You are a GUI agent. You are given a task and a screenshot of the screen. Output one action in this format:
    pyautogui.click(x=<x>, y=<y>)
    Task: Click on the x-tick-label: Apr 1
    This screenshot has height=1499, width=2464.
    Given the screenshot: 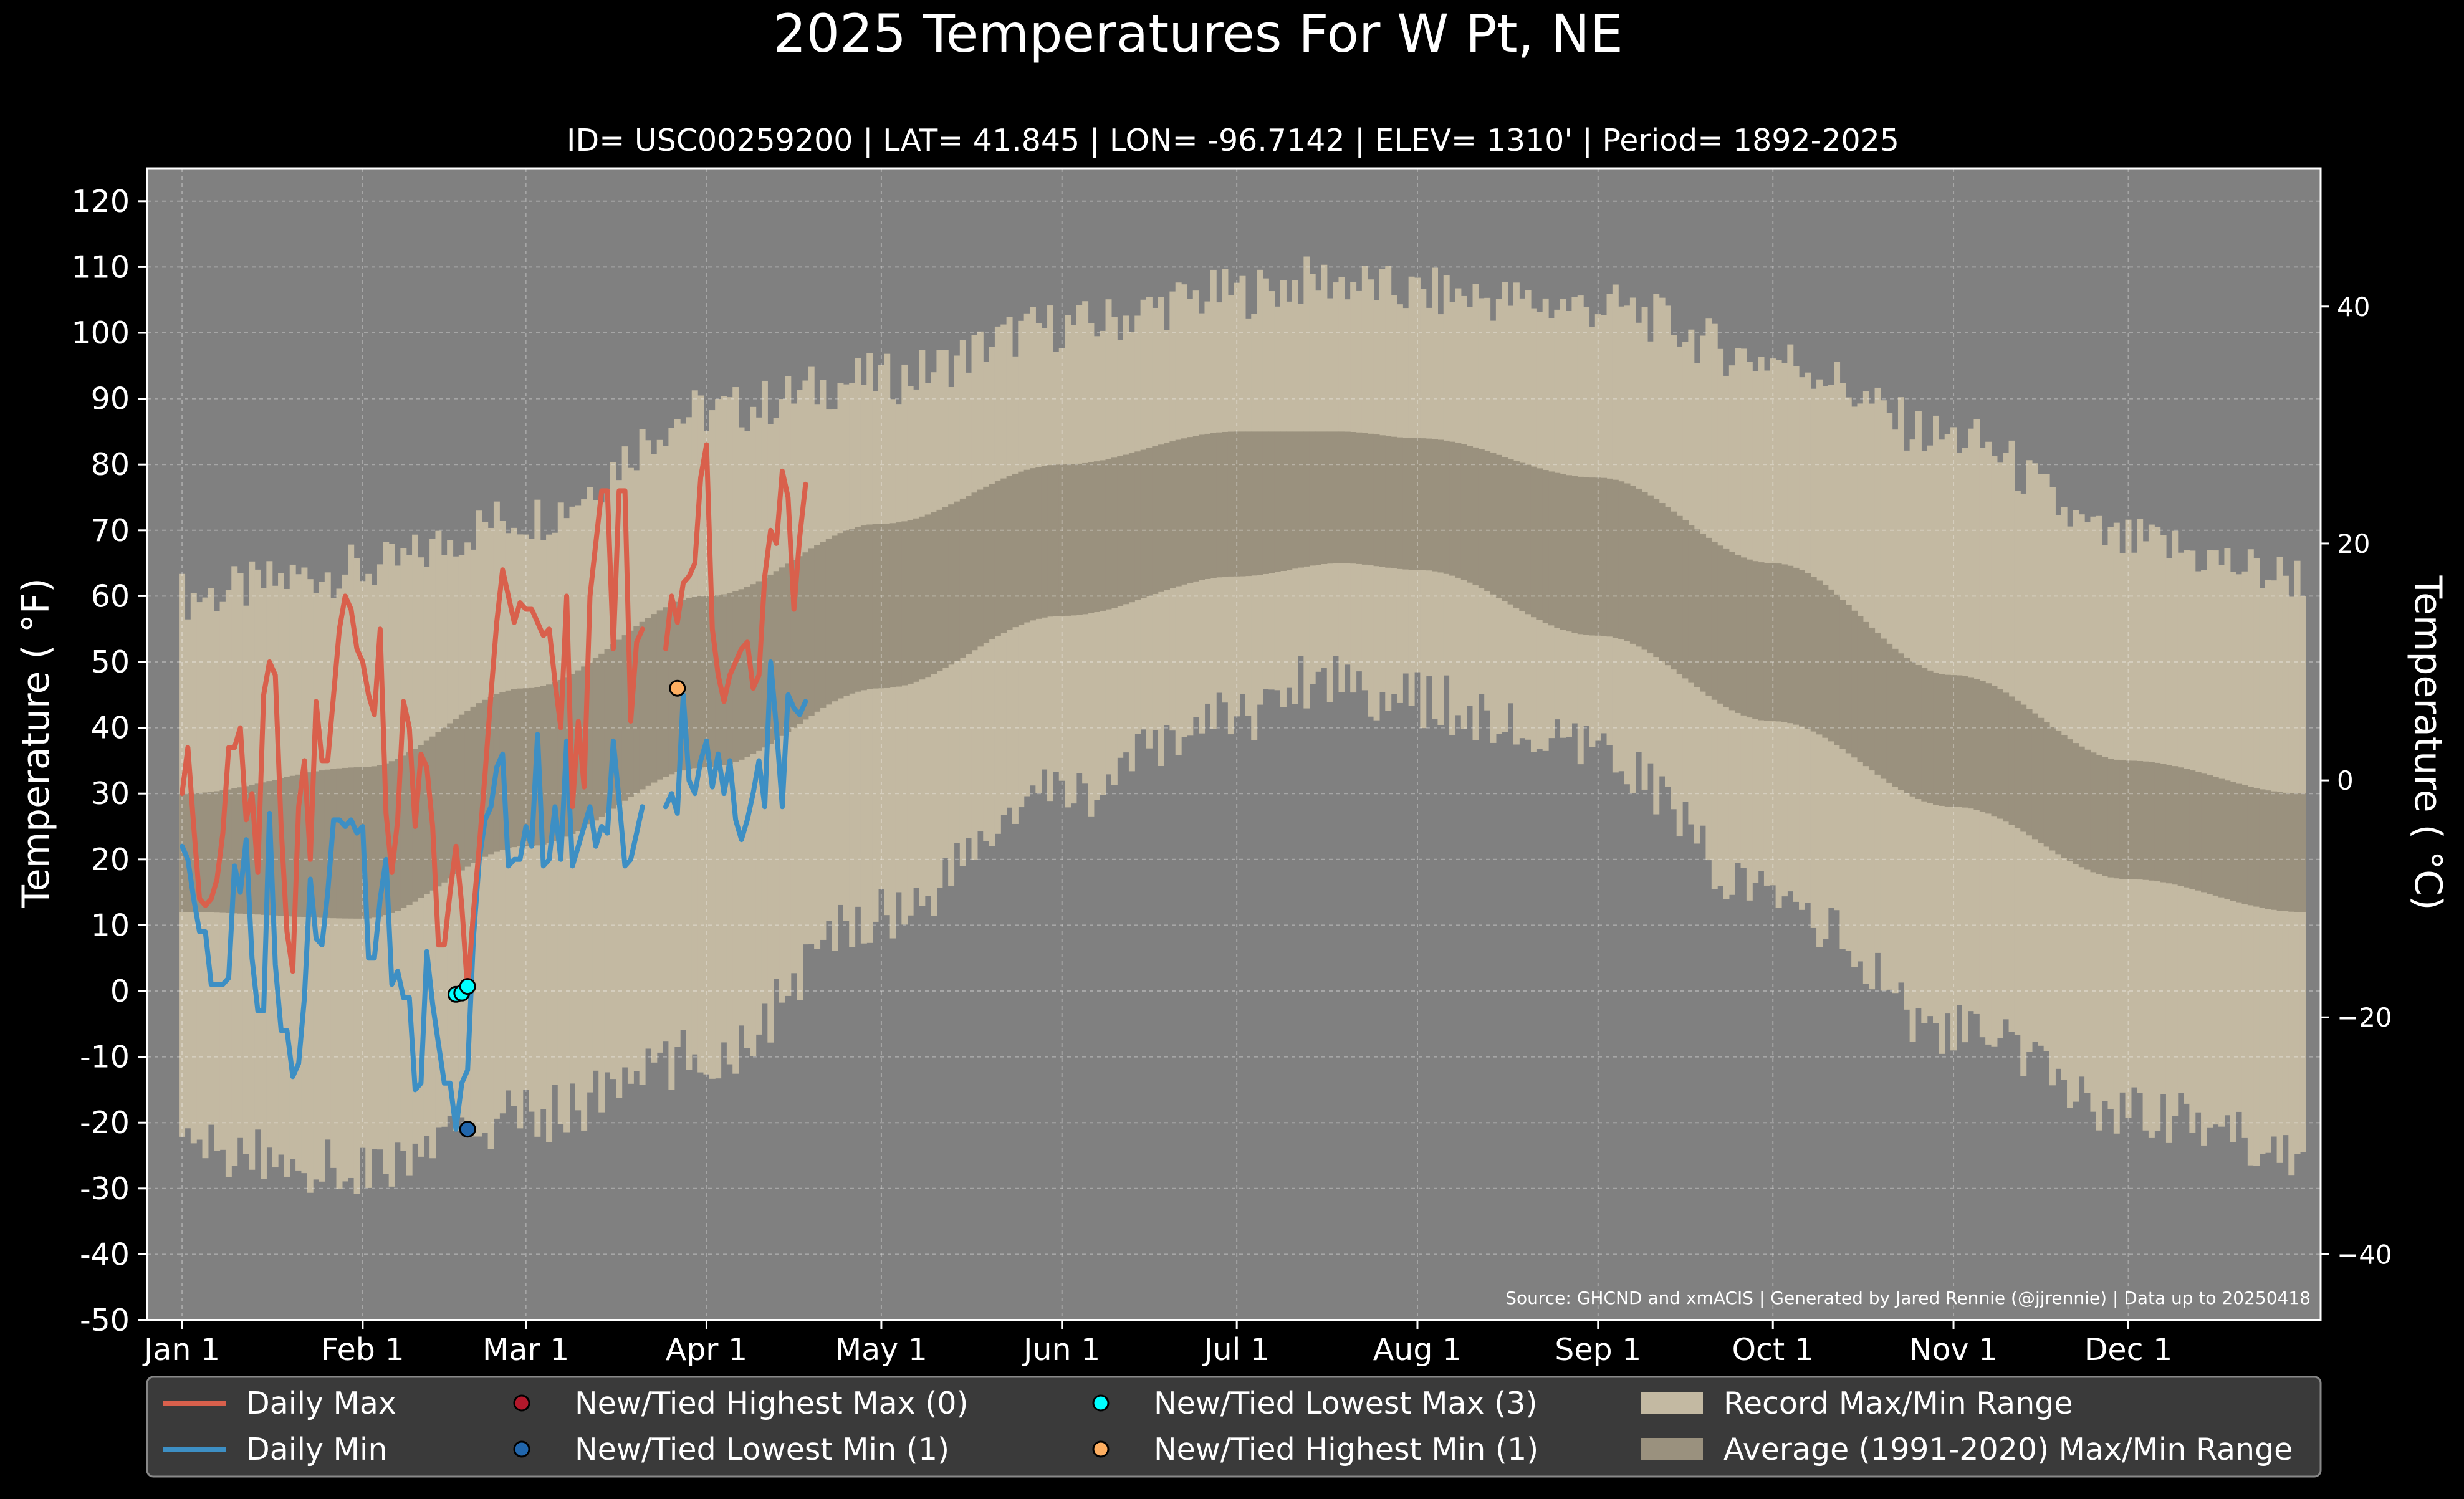 What is the action you would take?
    pyautogui.click(x=707, y=1349)
    